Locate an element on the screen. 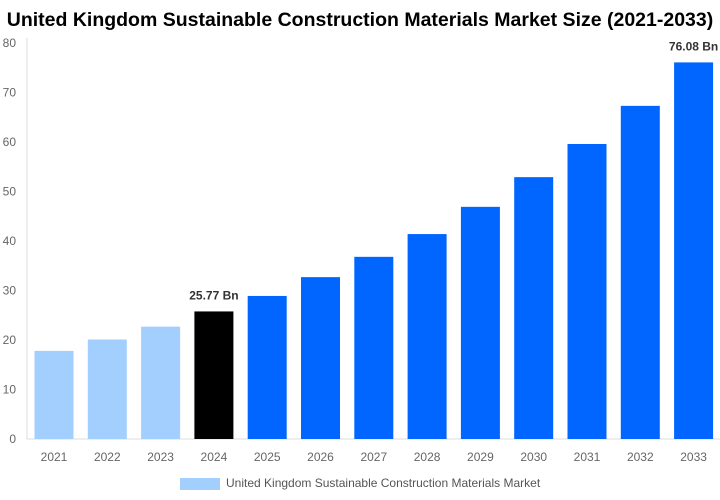 The width and height of the screenshot is (720, 500). x-tick-label: 2029 is located at coordinates (480, 457).